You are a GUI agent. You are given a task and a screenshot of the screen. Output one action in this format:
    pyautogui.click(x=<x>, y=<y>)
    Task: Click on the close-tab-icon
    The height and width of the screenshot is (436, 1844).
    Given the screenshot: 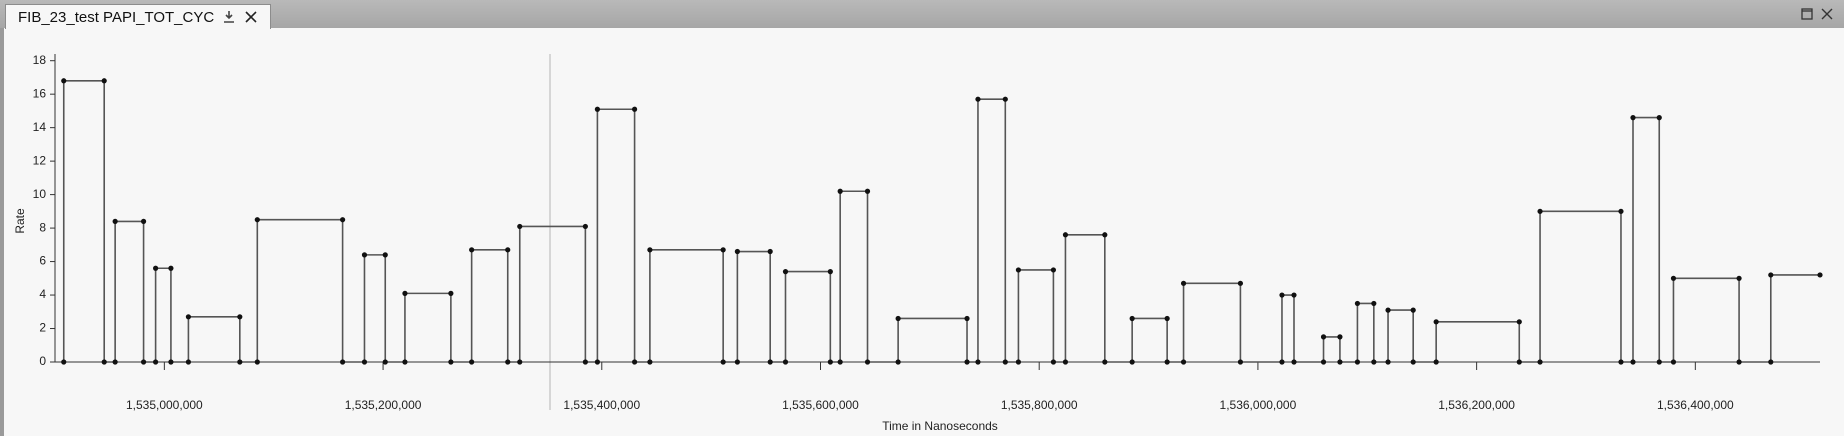 What is the action you would take?
    pyautogui.click(x=251, y=17)
    